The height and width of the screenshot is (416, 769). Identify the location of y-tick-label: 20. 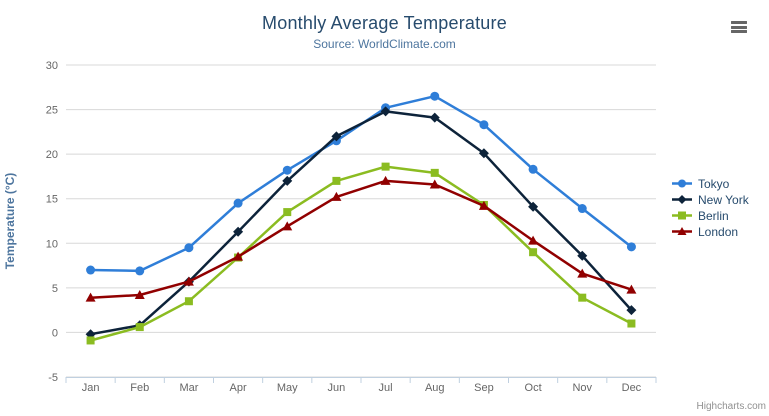
(52, 155).